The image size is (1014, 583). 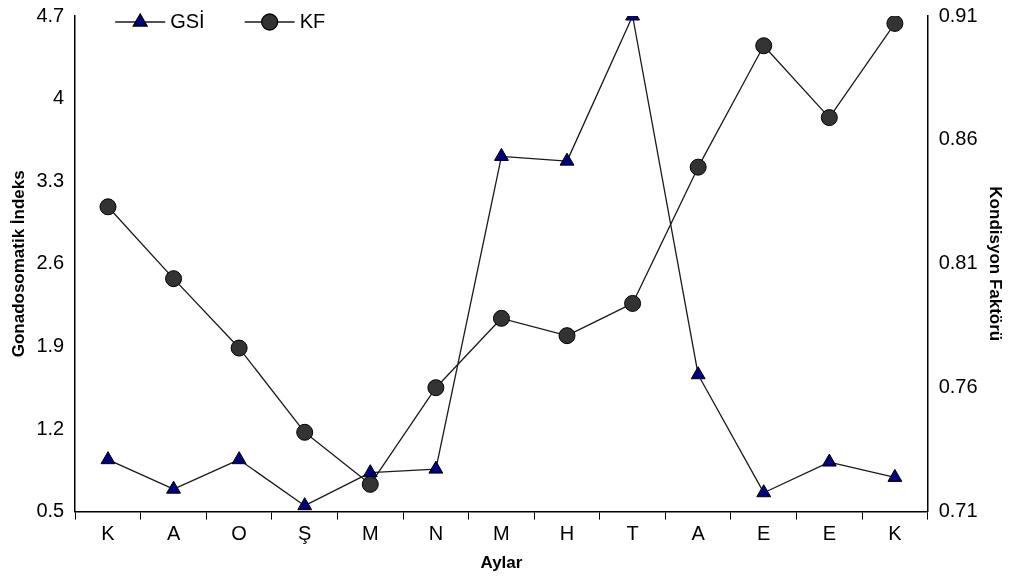 What do you see at coordinates (958, 510) in the screenshot?
I see `y2-tick-label: 0.71` at bounding box center [958, 510].